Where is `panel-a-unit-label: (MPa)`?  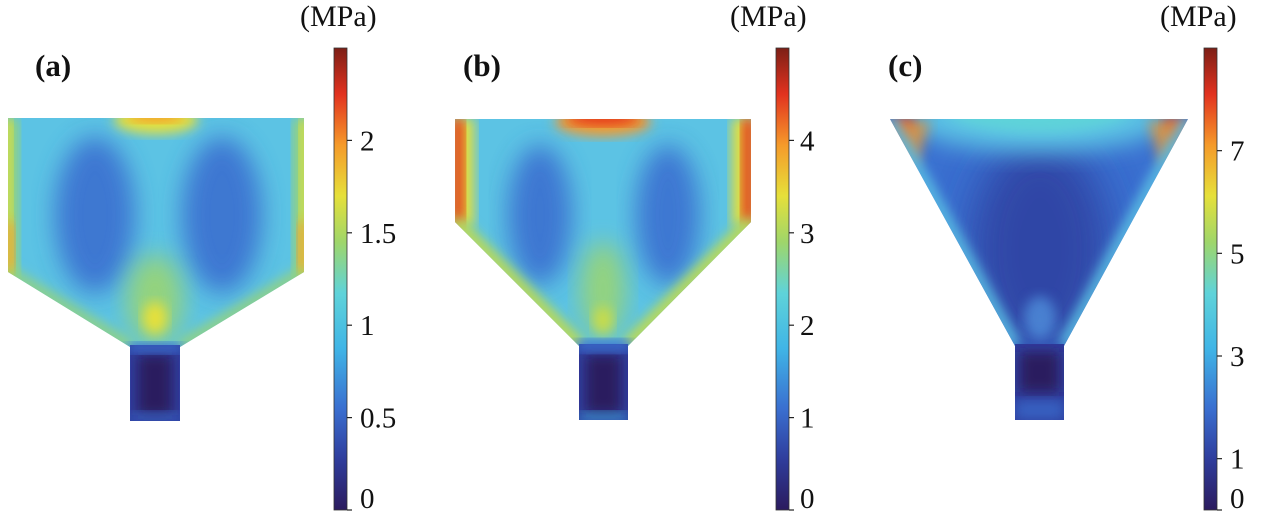
panel-a-unit-label: (MPa) is located at coordinates (338, 16).